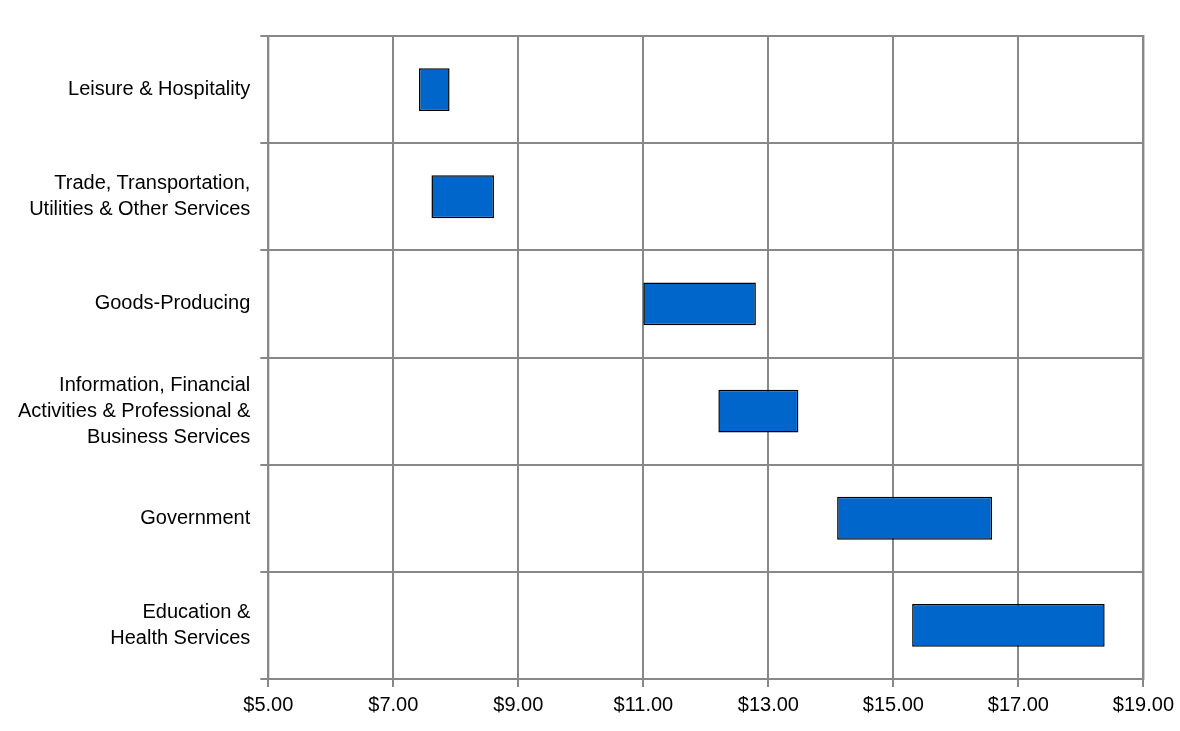 The image size is (1180, 731). Describe the element at coordinates (643, 703) in the screenshot. I see `x-tick-label: $11.00` at that location.